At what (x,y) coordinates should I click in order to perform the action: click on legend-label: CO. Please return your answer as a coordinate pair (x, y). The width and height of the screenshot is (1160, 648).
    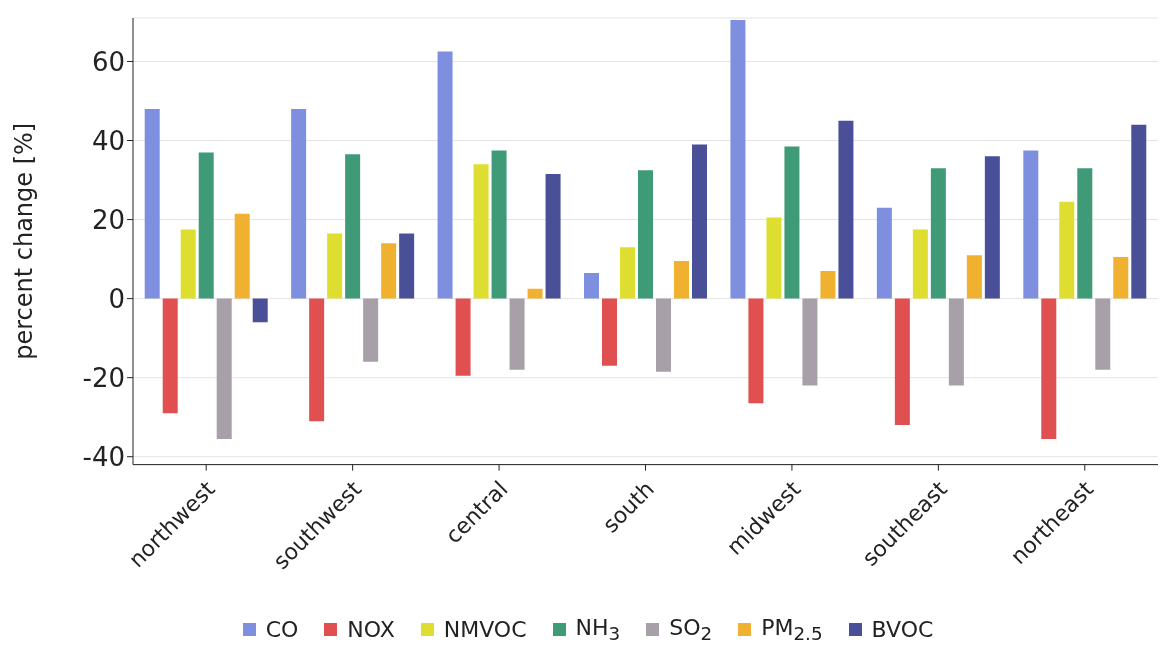
    Looking at the image, I should click on (282, 629).